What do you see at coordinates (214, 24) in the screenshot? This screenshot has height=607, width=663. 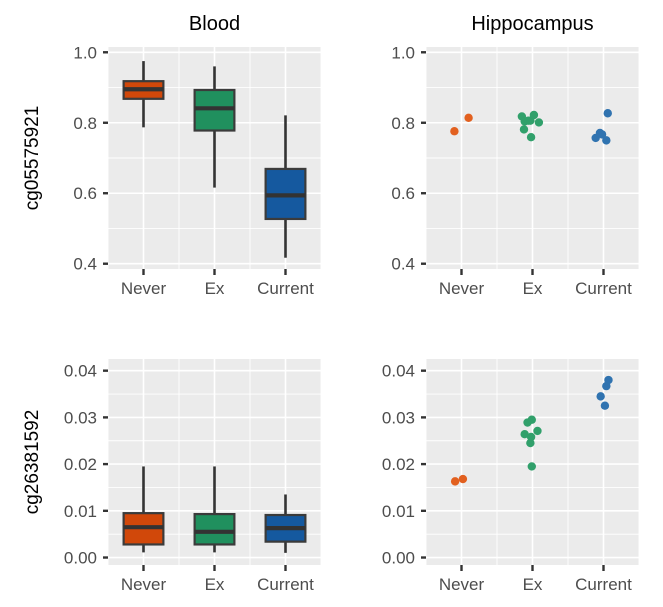 I see `facet-title-blood: Blood` at bounding box center [214, 24].